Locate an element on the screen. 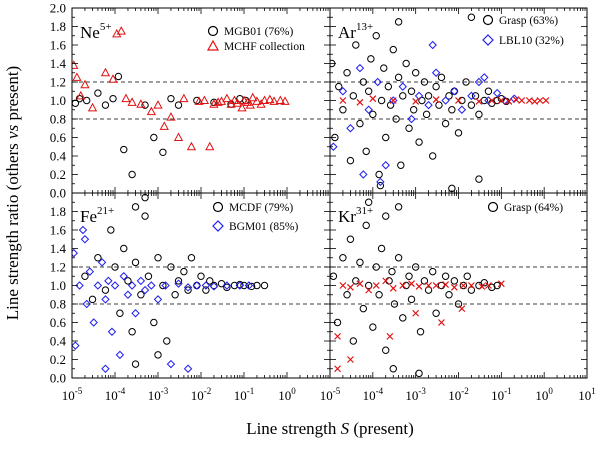  y-tick-label: 0.2 is located at coordinates (58, 359).